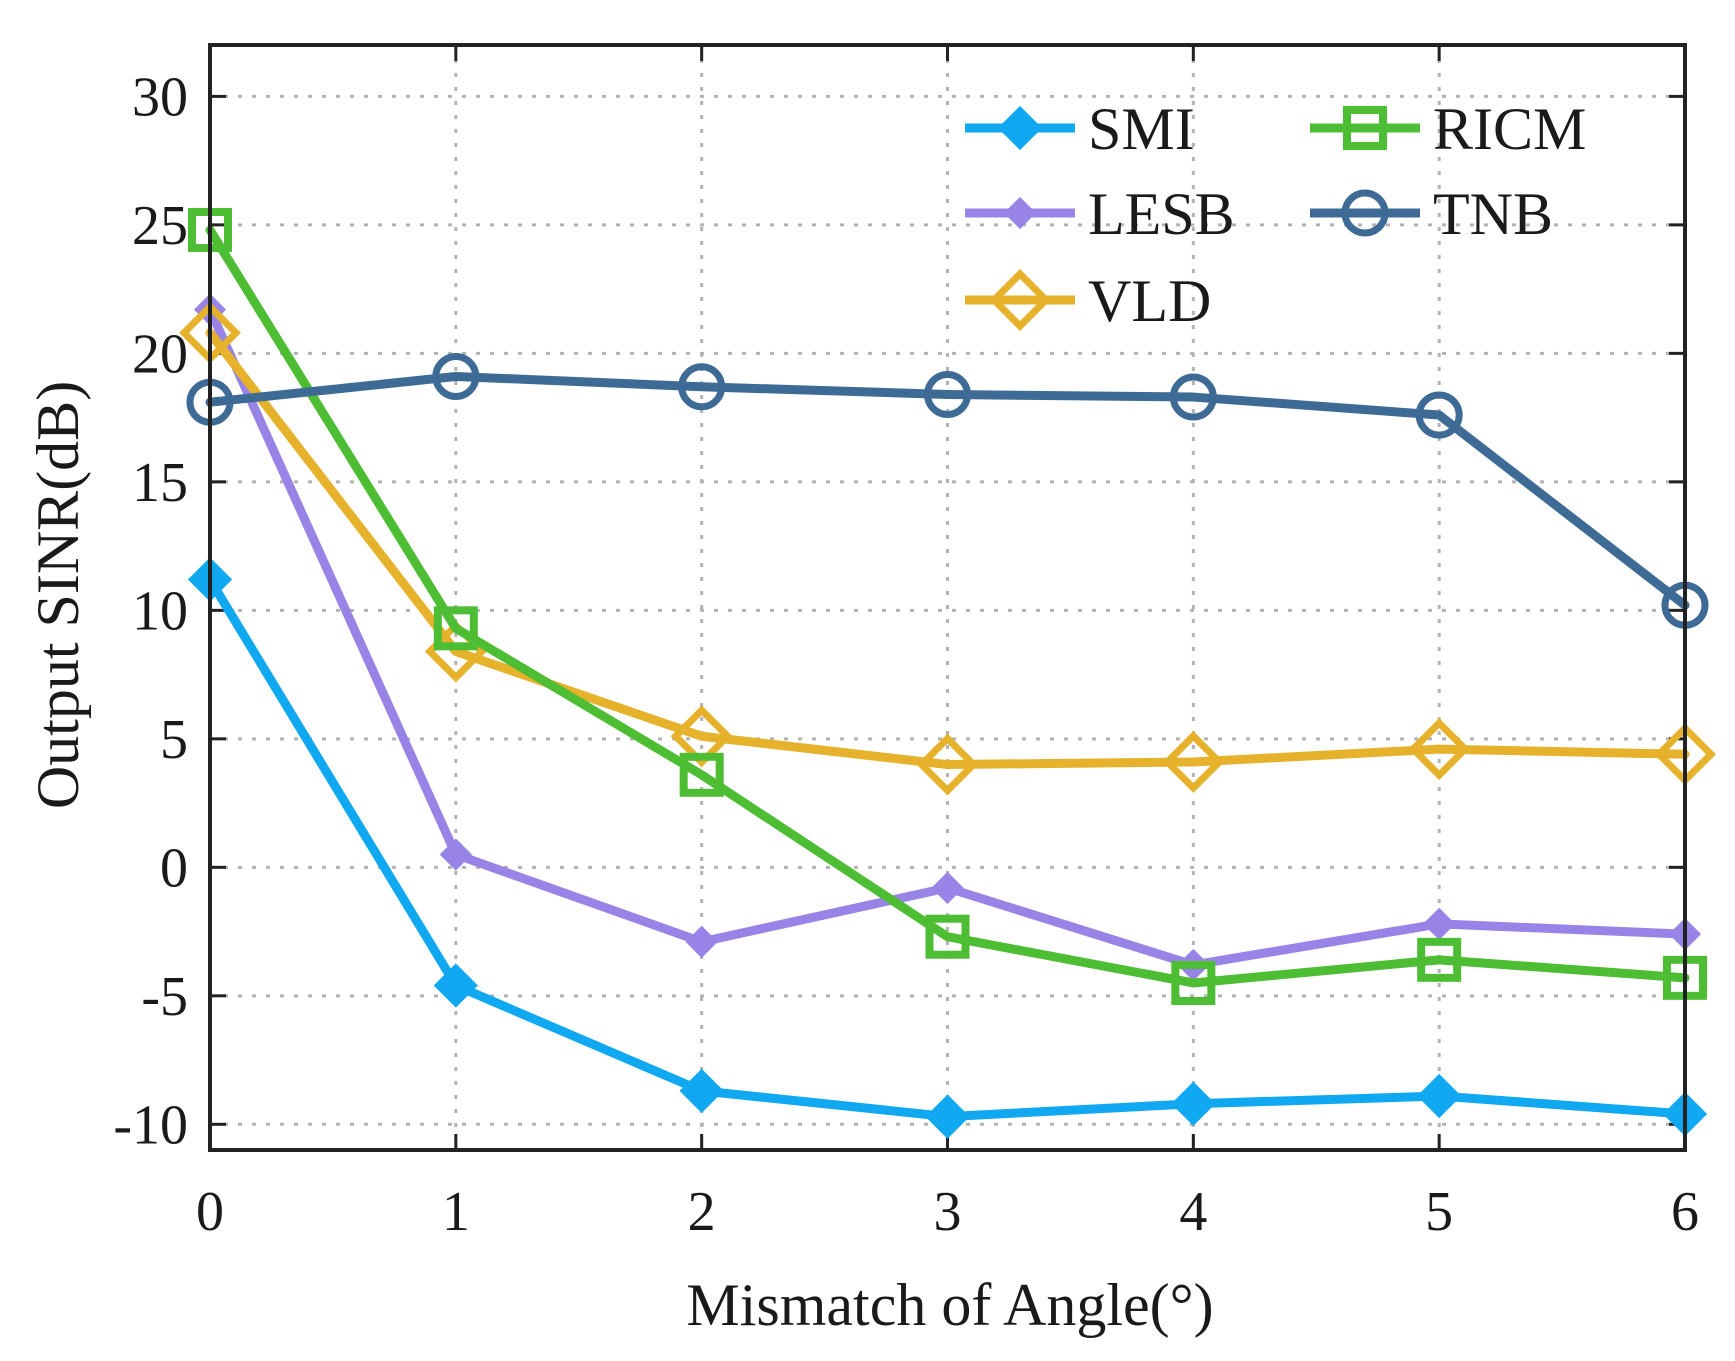  I want to click on legend-marker-lesb, so click(1020, 213).